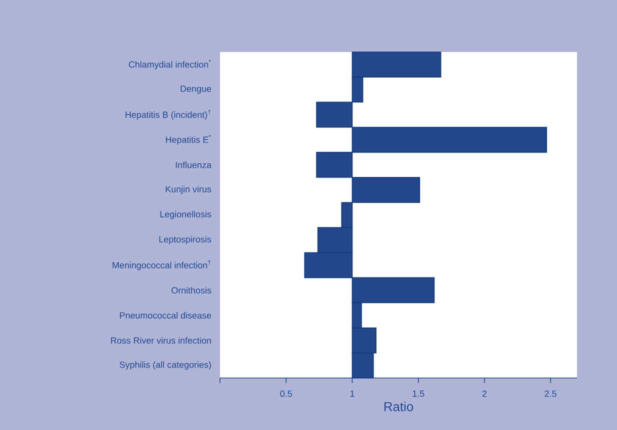 The image size is (617, 430). Describe the element at coordinates (196, 90) in the screenshot. I see `y-tick-label: Dengue` at that location.